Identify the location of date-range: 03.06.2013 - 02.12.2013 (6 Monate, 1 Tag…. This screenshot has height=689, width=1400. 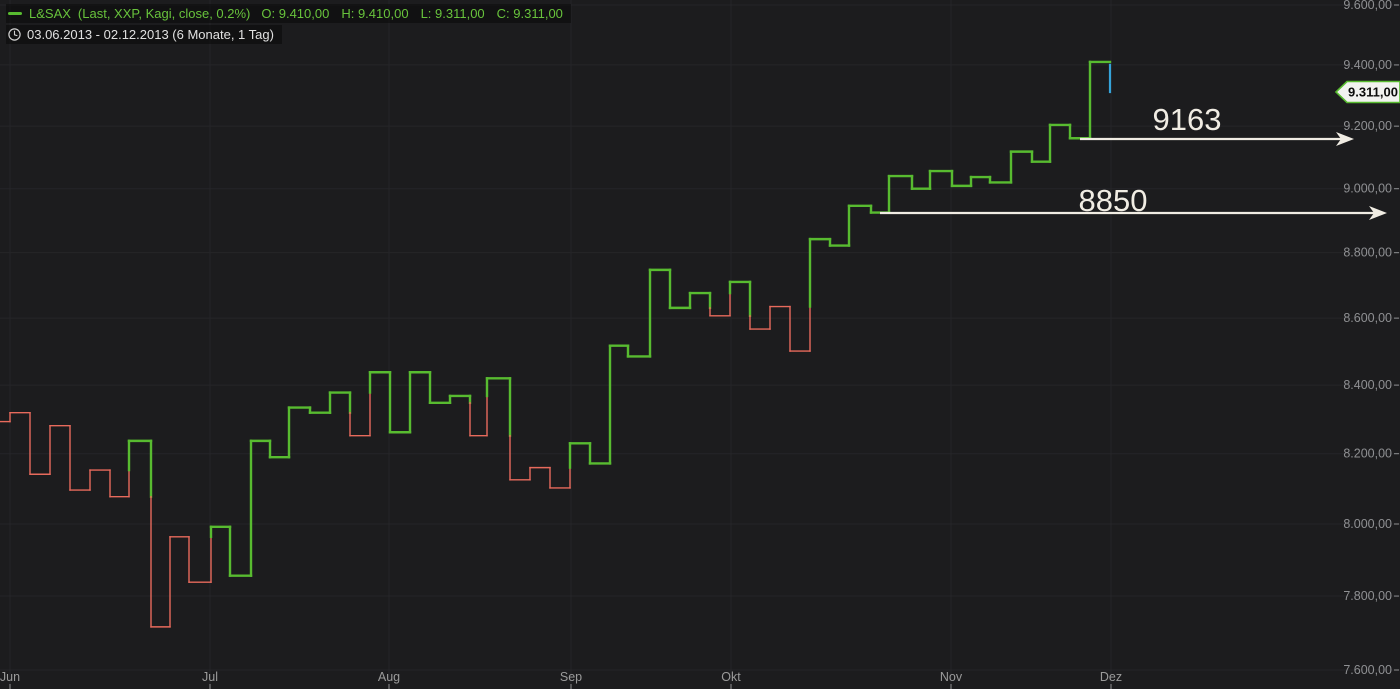
(150, 34).